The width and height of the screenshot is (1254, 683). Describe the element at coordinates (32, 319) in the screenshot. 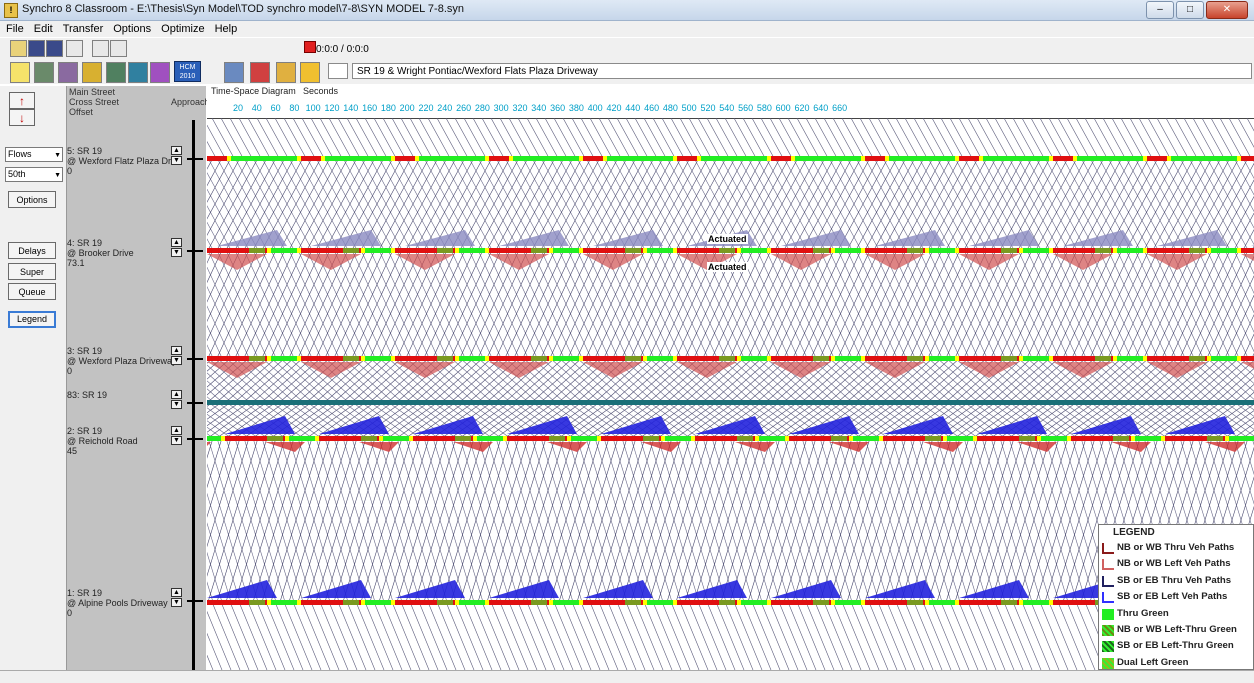

I see `legend-button: Legend` at that location.